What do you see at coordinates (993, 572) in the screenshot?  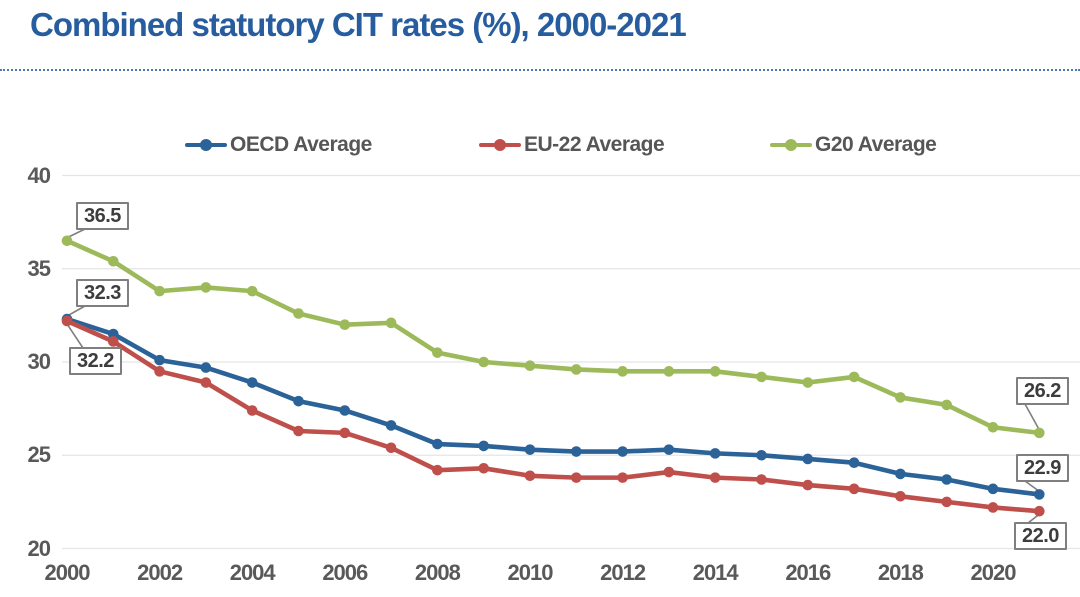 I see `x-tick-label-2020: 2020` at bounding box center [993, 572].